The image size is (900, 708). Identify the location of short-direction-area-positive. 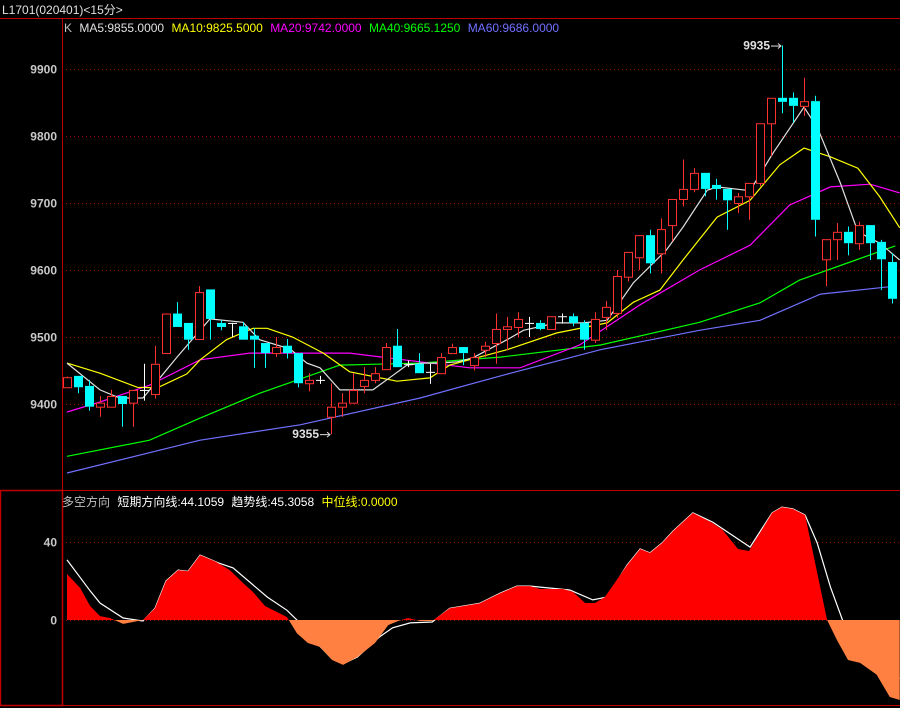
(483, 563).